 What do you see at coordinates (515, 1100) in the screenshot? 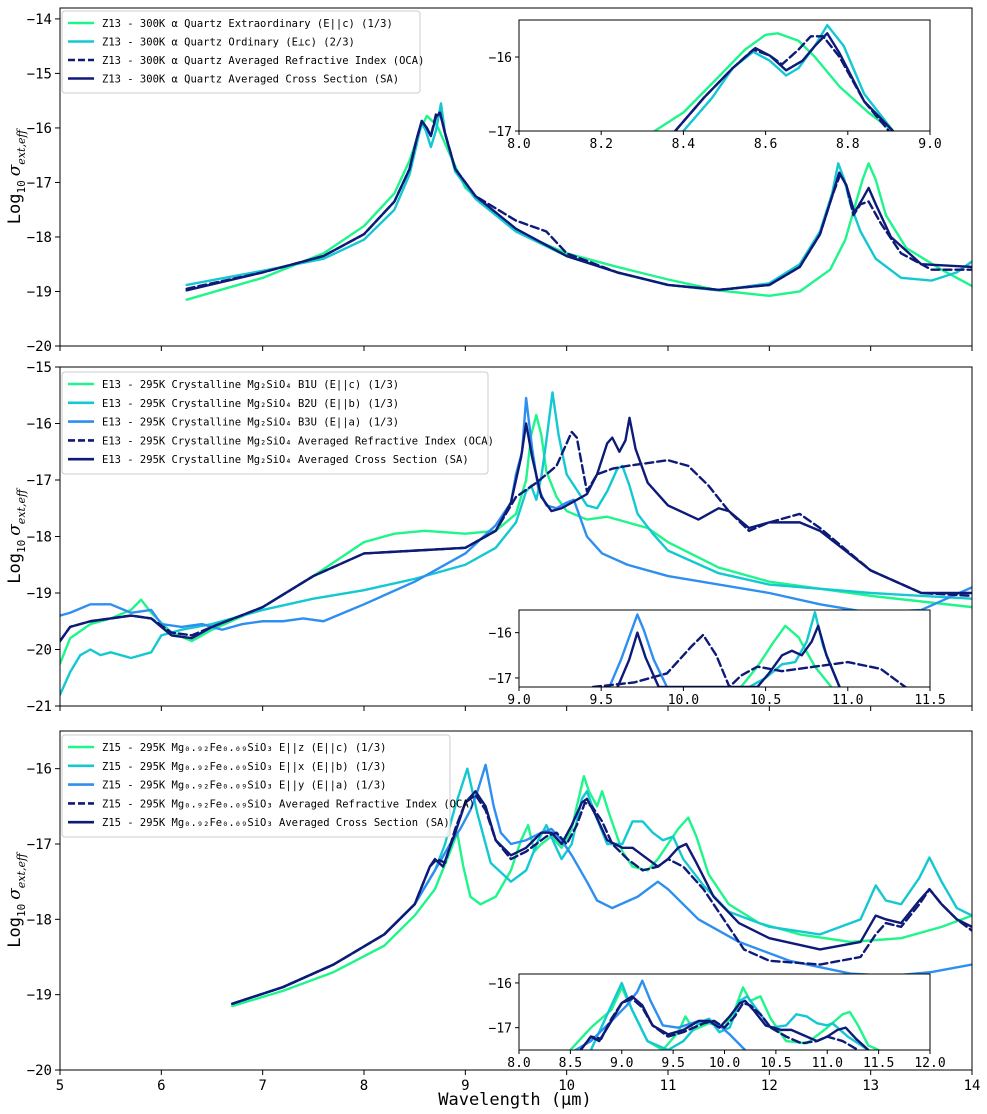
I see `x-axis-title: Wavelength (μm)` at bounding box center [515, 1100].